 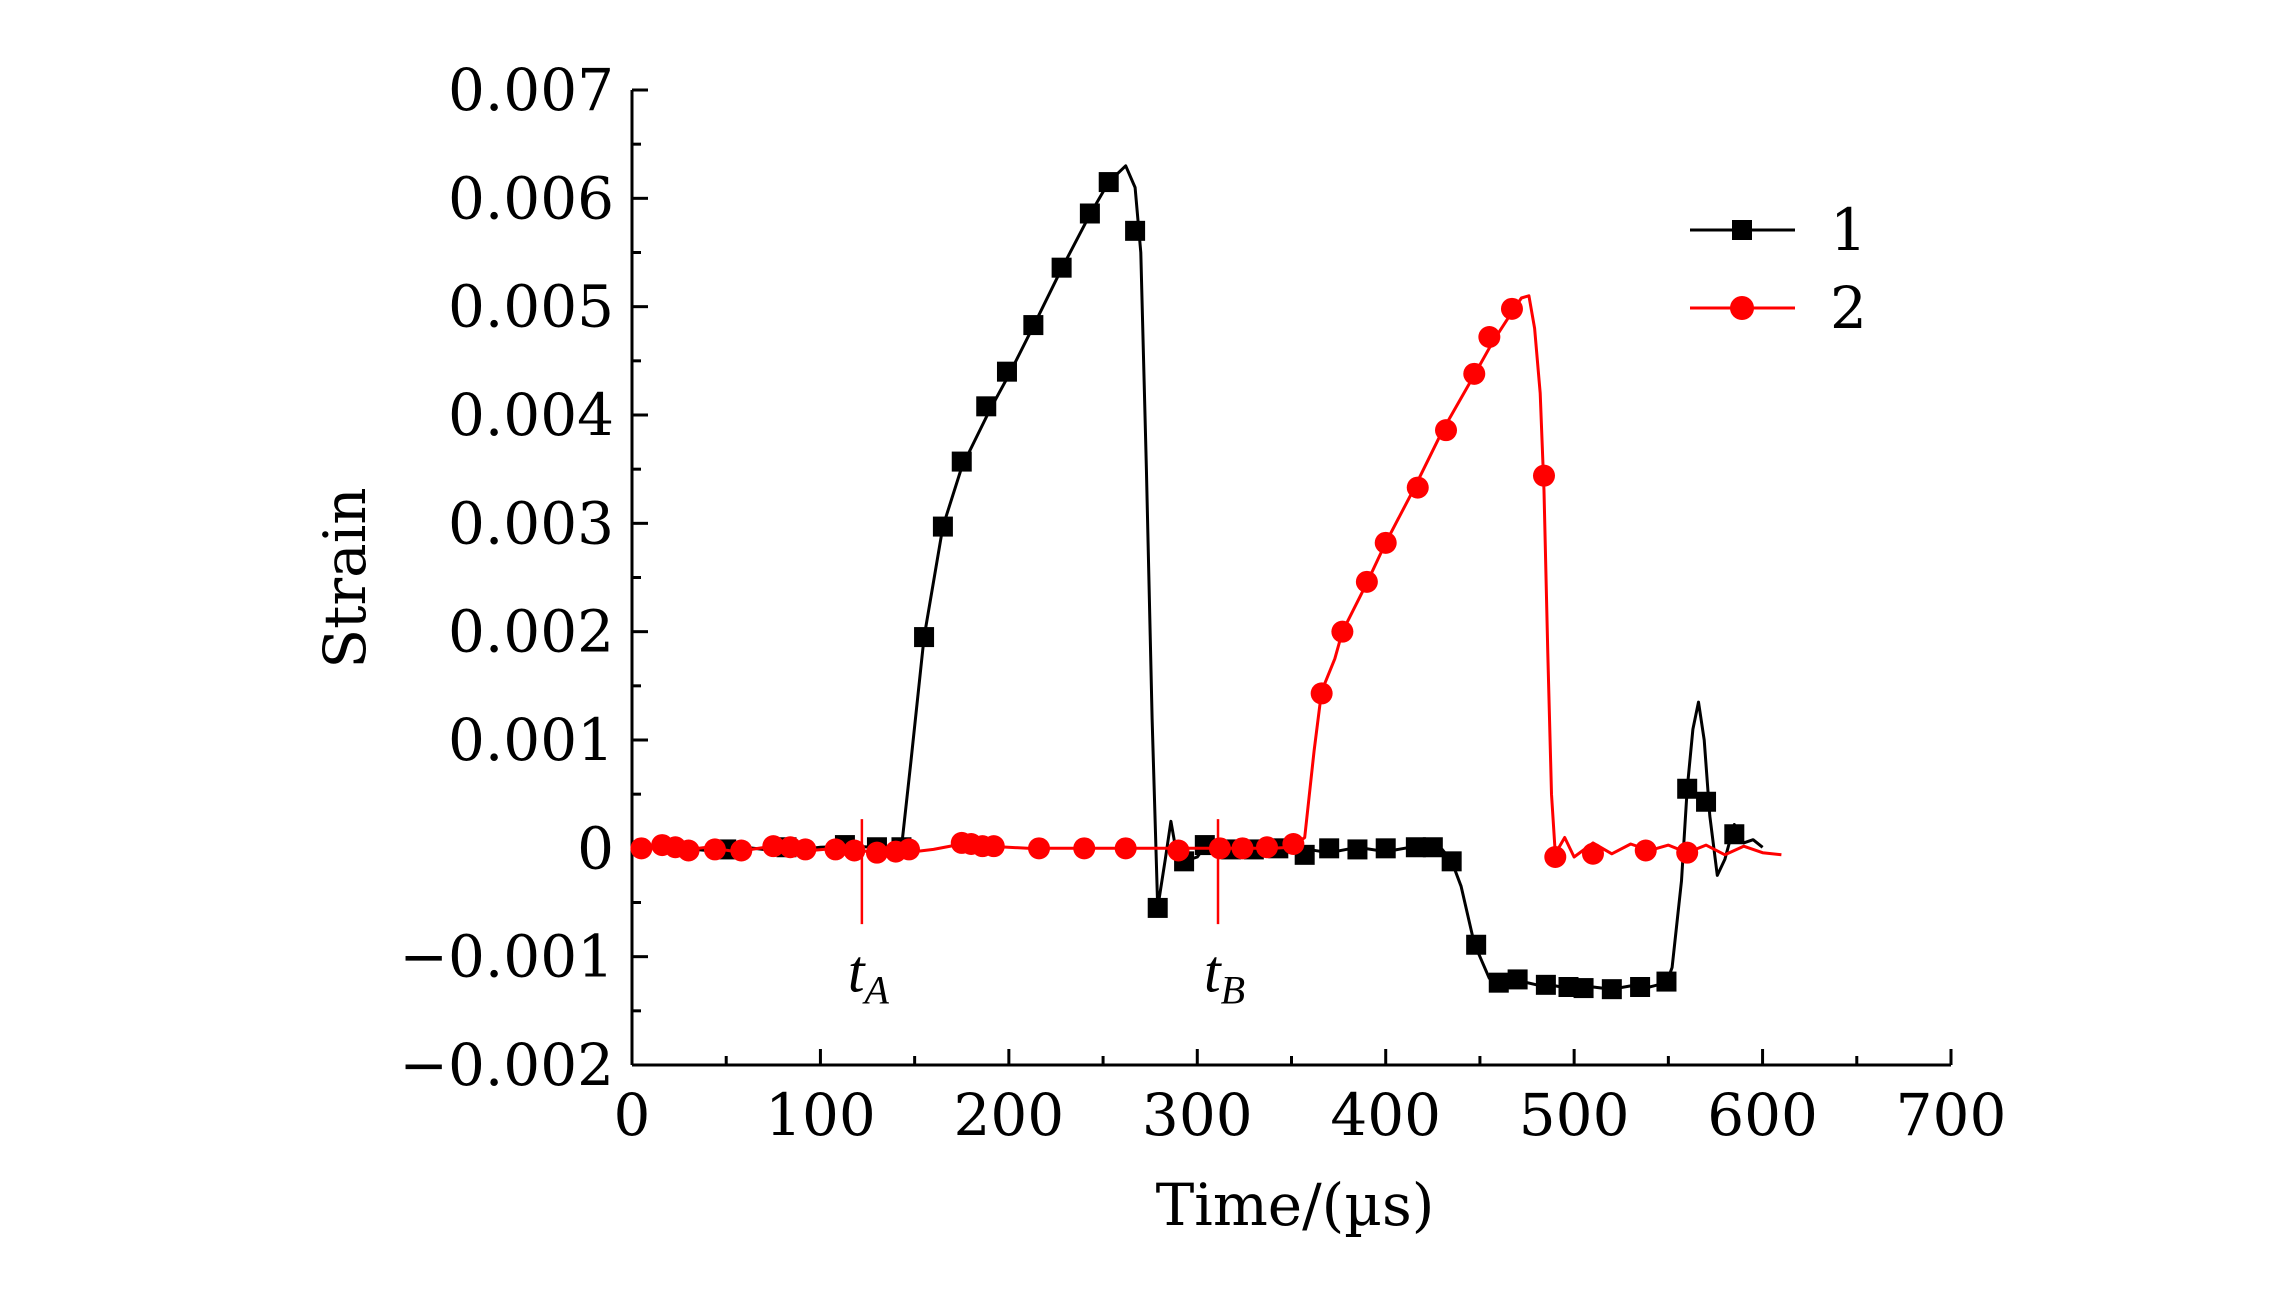 What do you see at coordinates (506, 1065) in the screenshot?
I see `y-tick-label: −0.002` at bounding box center [506, 1065].